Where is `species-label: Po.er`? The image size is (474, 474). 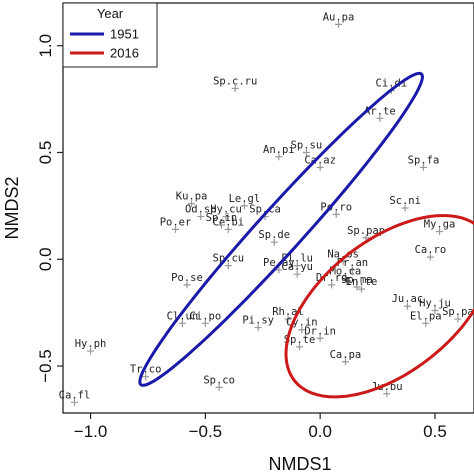
species-label: Po.er is located at coordinates (176, 222).